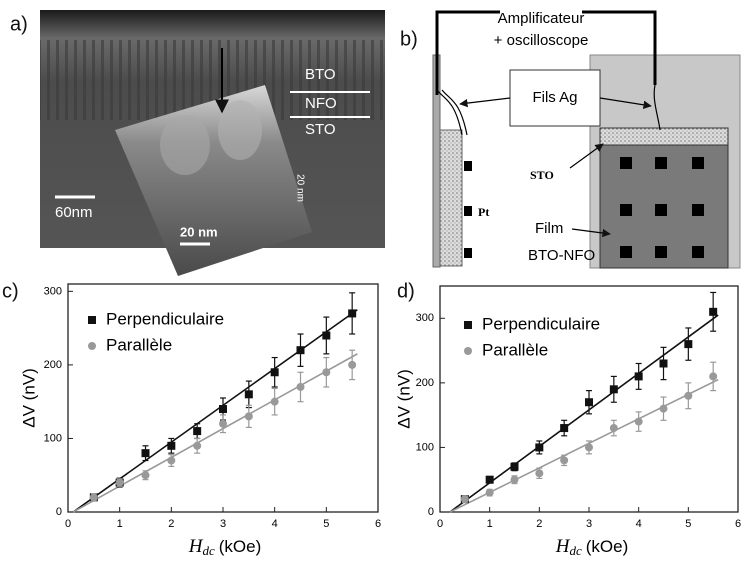 Image resolution: width=743 pixels, height=565 pixels. What do you see at coordinates (19, 24) in the screenshot?
I see `panel-label: a)` at bounding box center [19, 24].